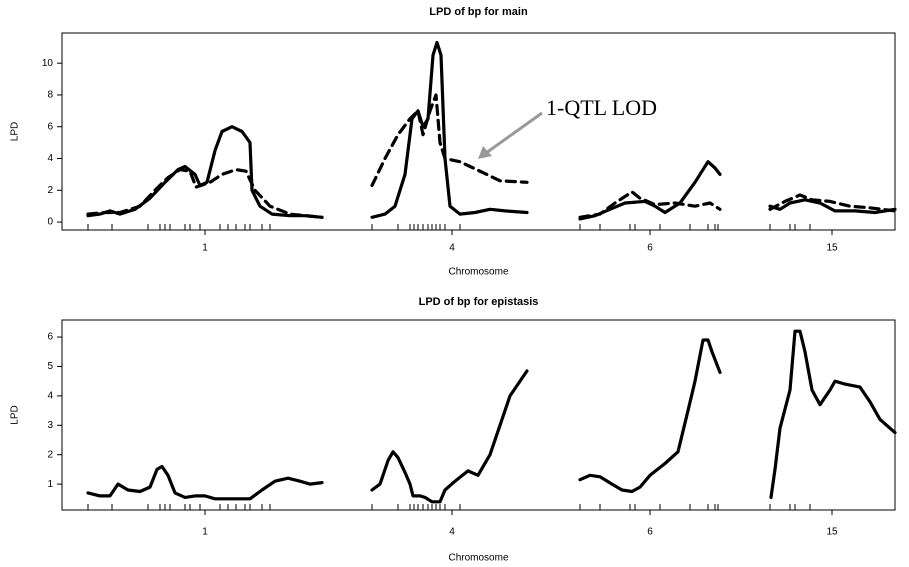 The width and height of the screenshot is (909, 567). Describe the element at coordinates (50, 95) in the screenshot. I see `y-tick-label: 8` at that location.